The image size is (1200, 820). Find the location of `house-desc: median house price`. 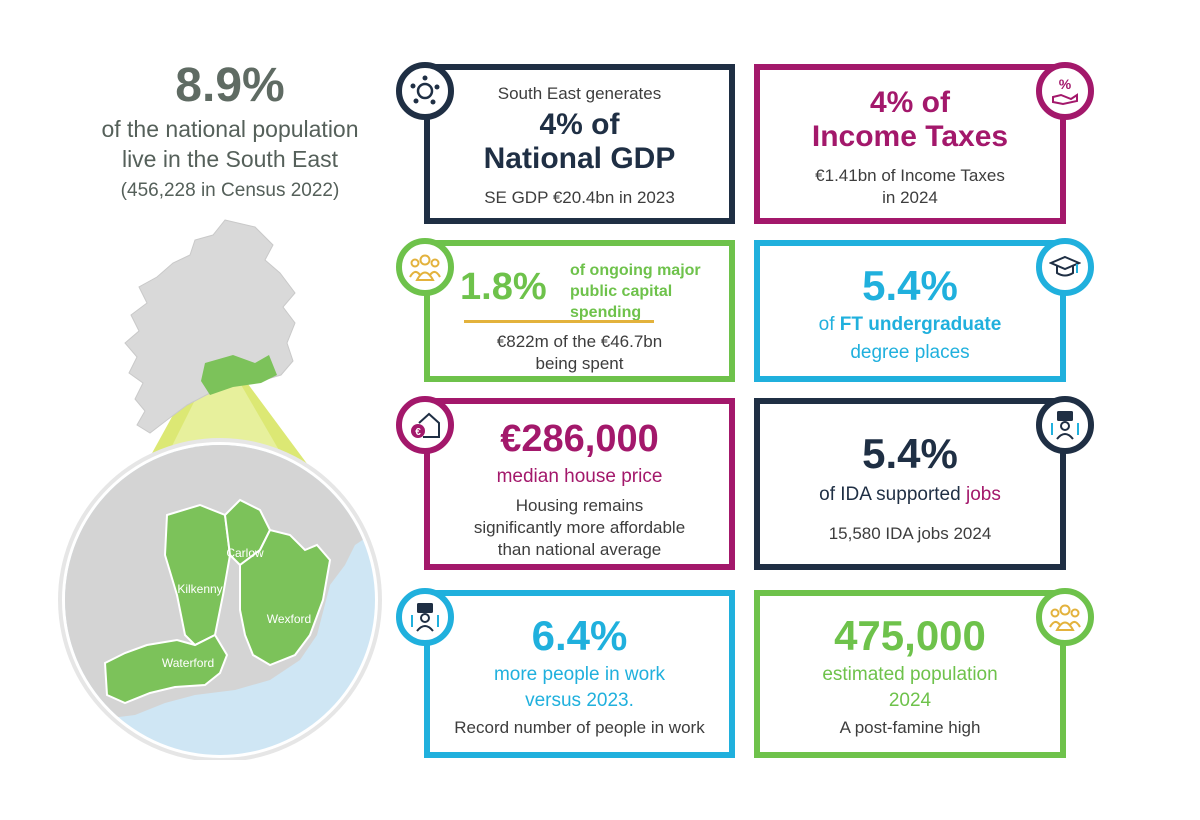

house-desc: median house price is located at coordinates (579, 476).